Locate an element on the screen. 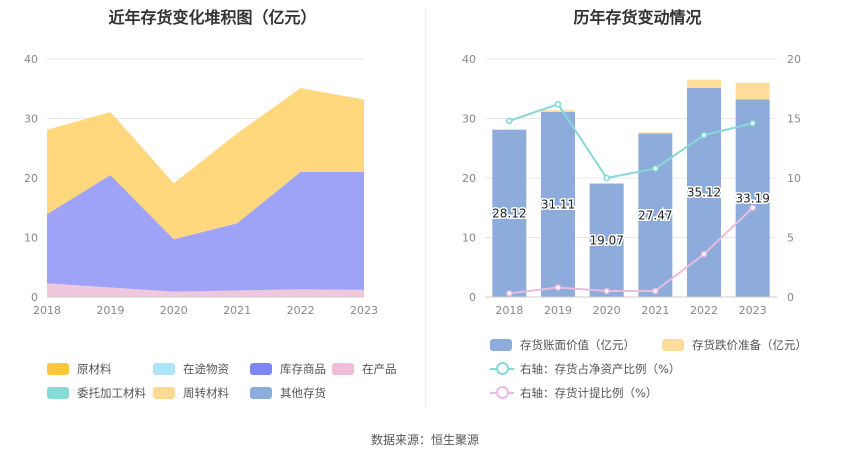  legend-item: 右轴：存货计提比例（%） is located at coordinates (573, 393).